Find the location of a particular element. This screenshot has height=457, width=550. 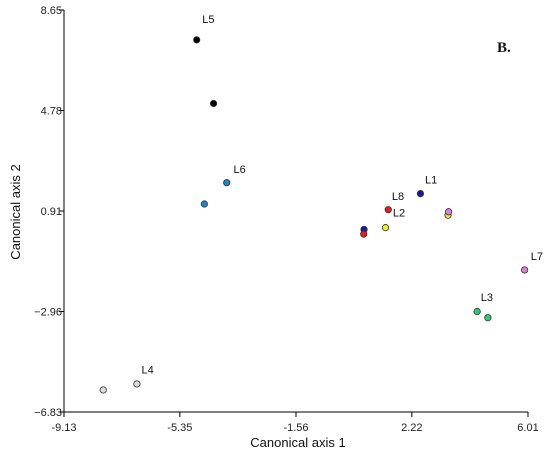

x-tick-label: -5.35 is located at coordinates (179, 428).